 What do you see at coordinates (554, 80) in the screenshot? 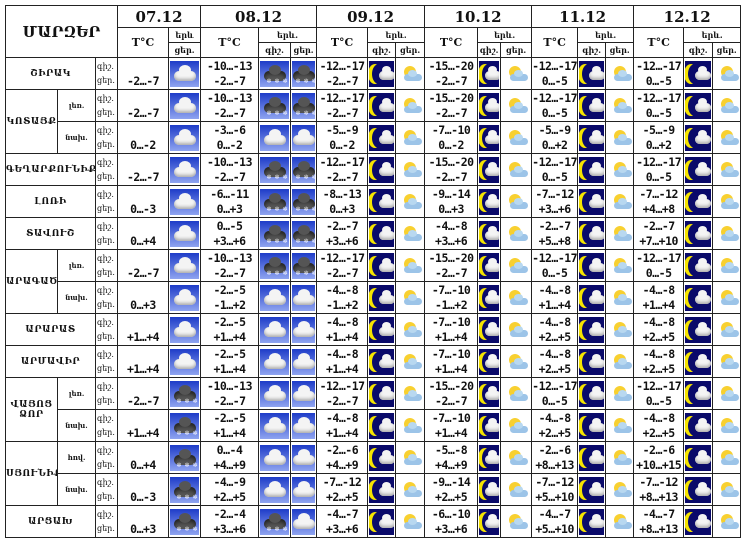
I see `day-temp: 0…-5` at bounding box center [554, 80].